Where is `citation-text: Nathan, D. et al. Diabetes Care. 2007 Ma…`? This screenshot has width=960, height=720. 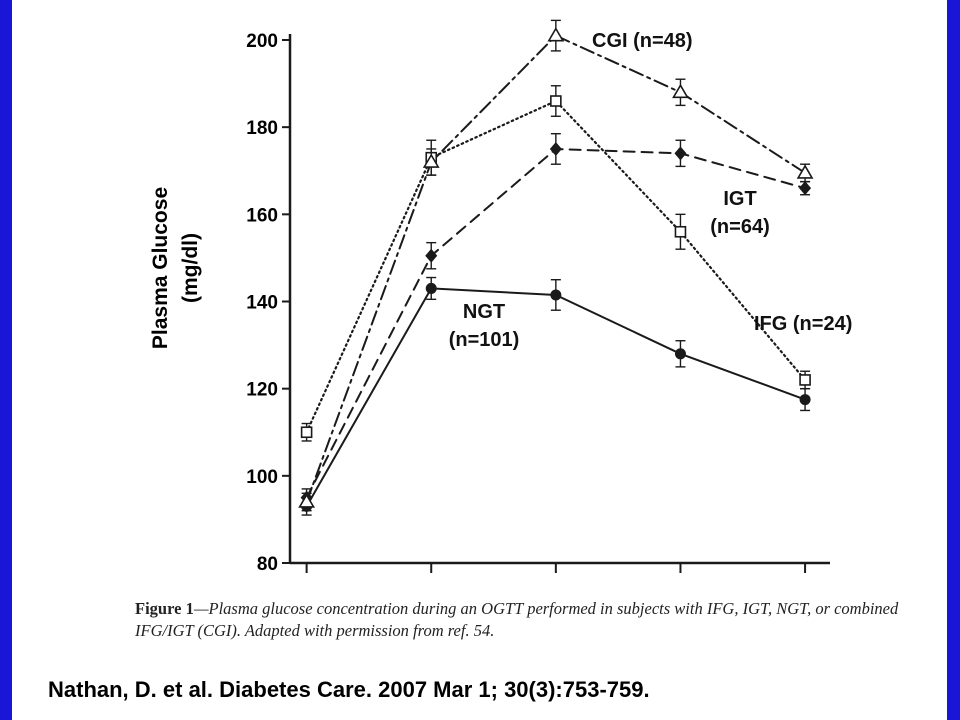 citation-text: Nathan, D. et al. Diabetes Care. 2007 Ma… is located at coordinates (349, 689).